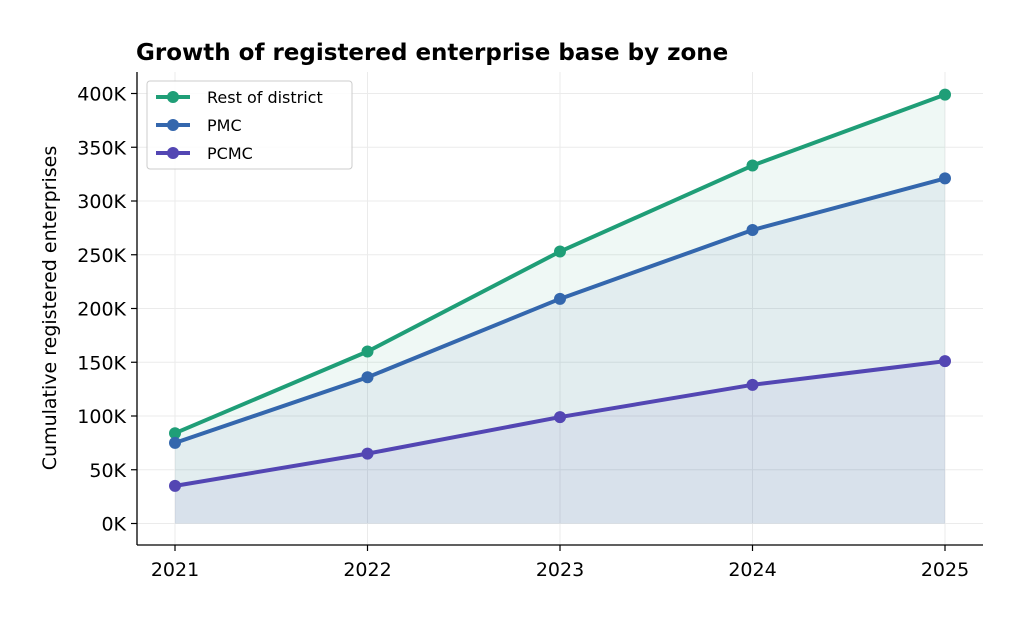 The height and width of the screenshot is (621, 1024). What do you see at coordinates (101, 256) in the screenshot?
I see `y-tick-label: 250K` at bounding box center [101, 256].